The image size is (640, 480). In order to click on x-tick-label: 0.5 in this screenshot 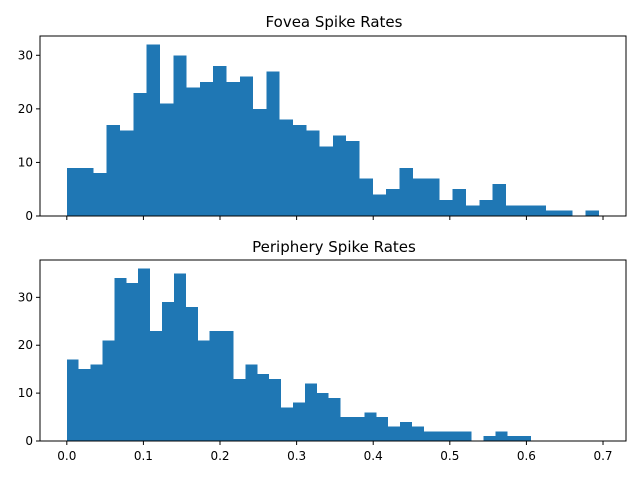, I will do `click(449, 456)`.